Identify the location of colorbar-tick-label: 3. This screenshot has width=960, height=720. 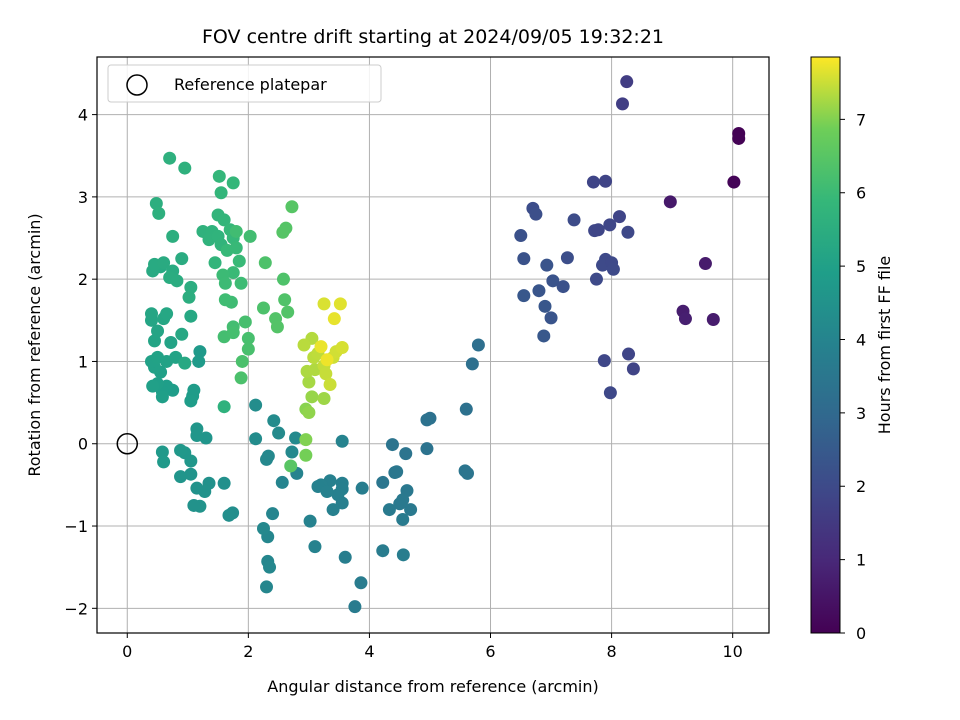
(861, 413).